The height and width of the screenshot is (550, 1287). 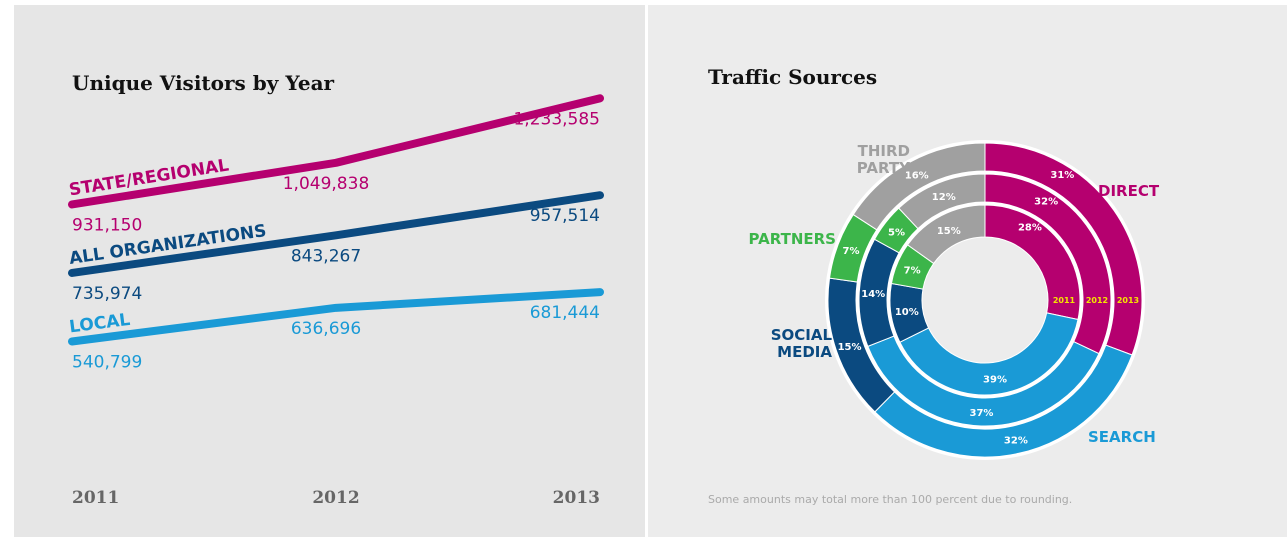 I want to click on value-label: 31%, so click(x=1062, y=175).